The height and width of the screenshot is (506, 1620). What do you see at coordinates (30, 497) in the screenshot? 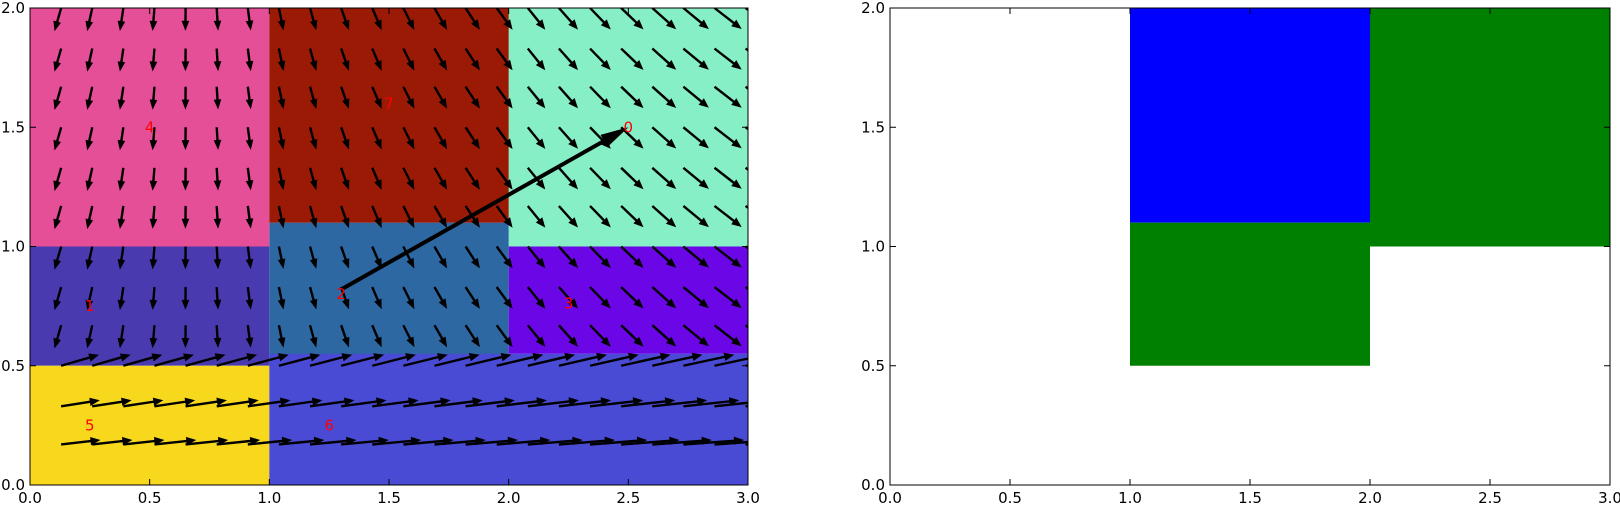
I see `x-tick-label: 0.0` at bounding box center [30, 497].